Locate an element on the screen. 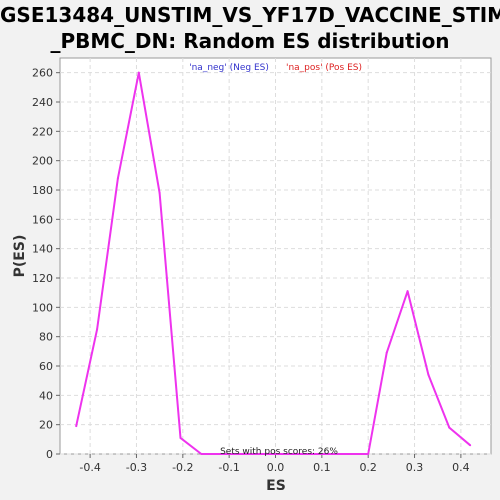  y-tick-label: 0 is located at coordinates (49, 454).